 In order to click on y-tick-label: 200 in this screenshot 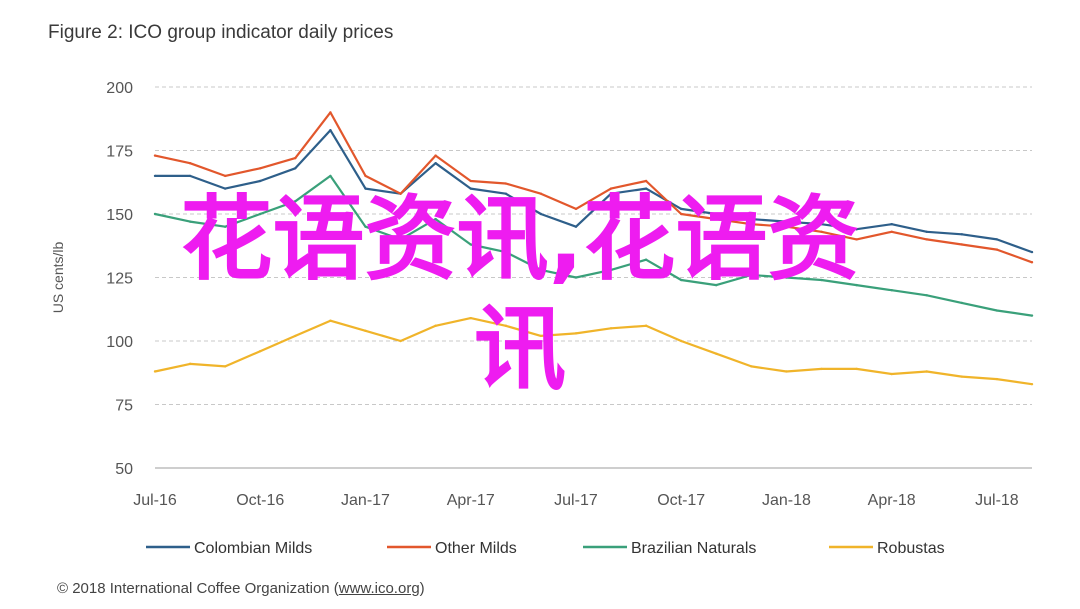, I will do `click(119, 88)`.